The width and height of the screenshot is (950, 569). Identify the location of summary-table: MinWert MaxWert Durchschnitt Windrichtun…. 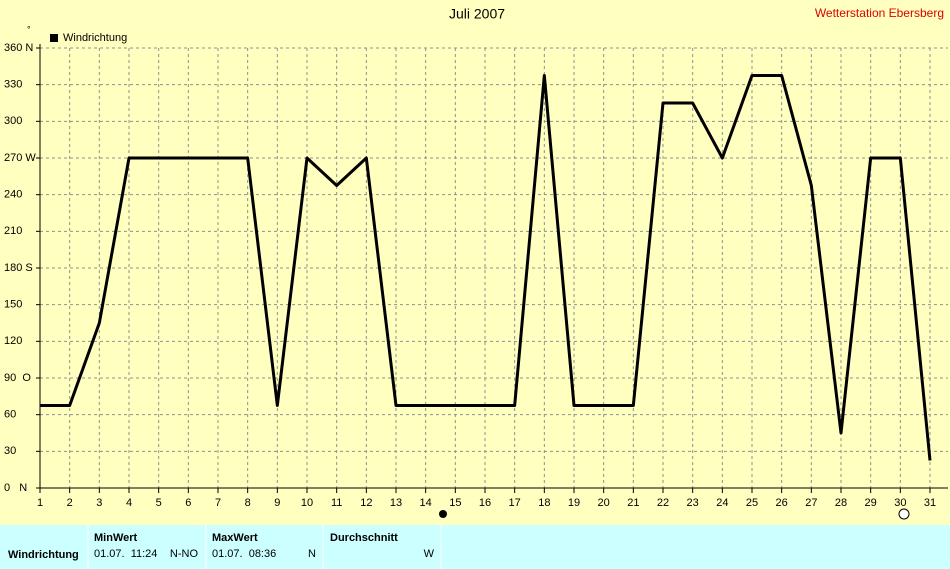
(475, 547).